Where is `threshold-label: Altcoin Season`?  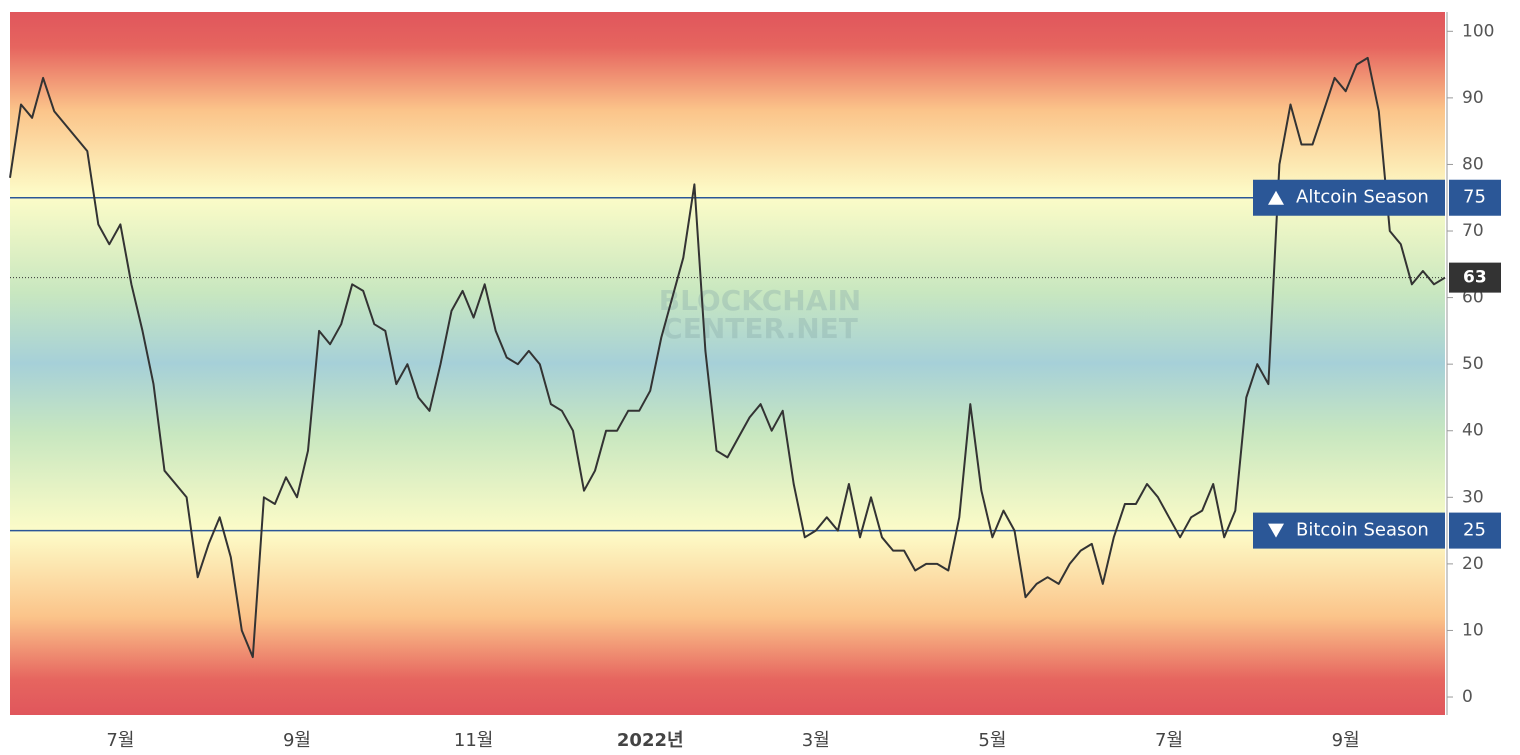
threshold-label: Altcoin Season is located at coordinates (1362, 197).